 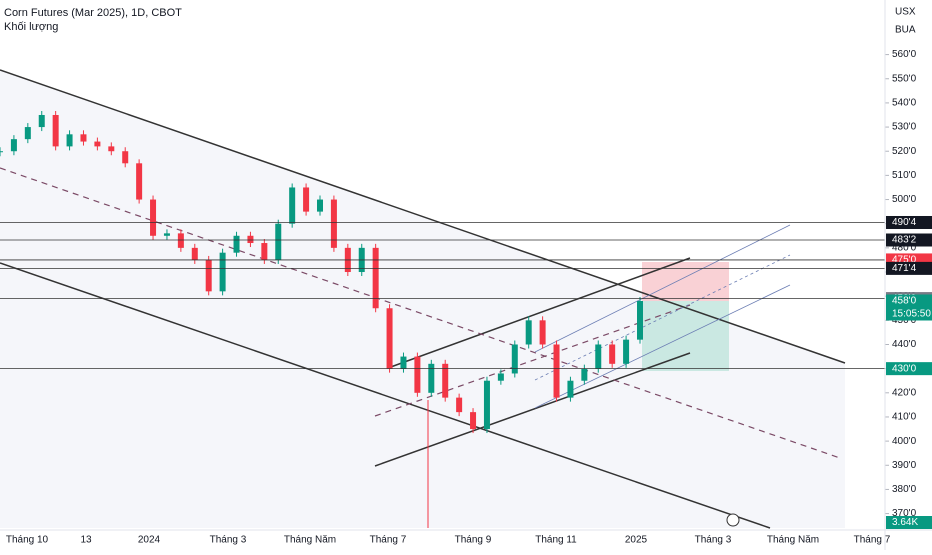 I want to click on stop-zone, so click(x=685, y=281).